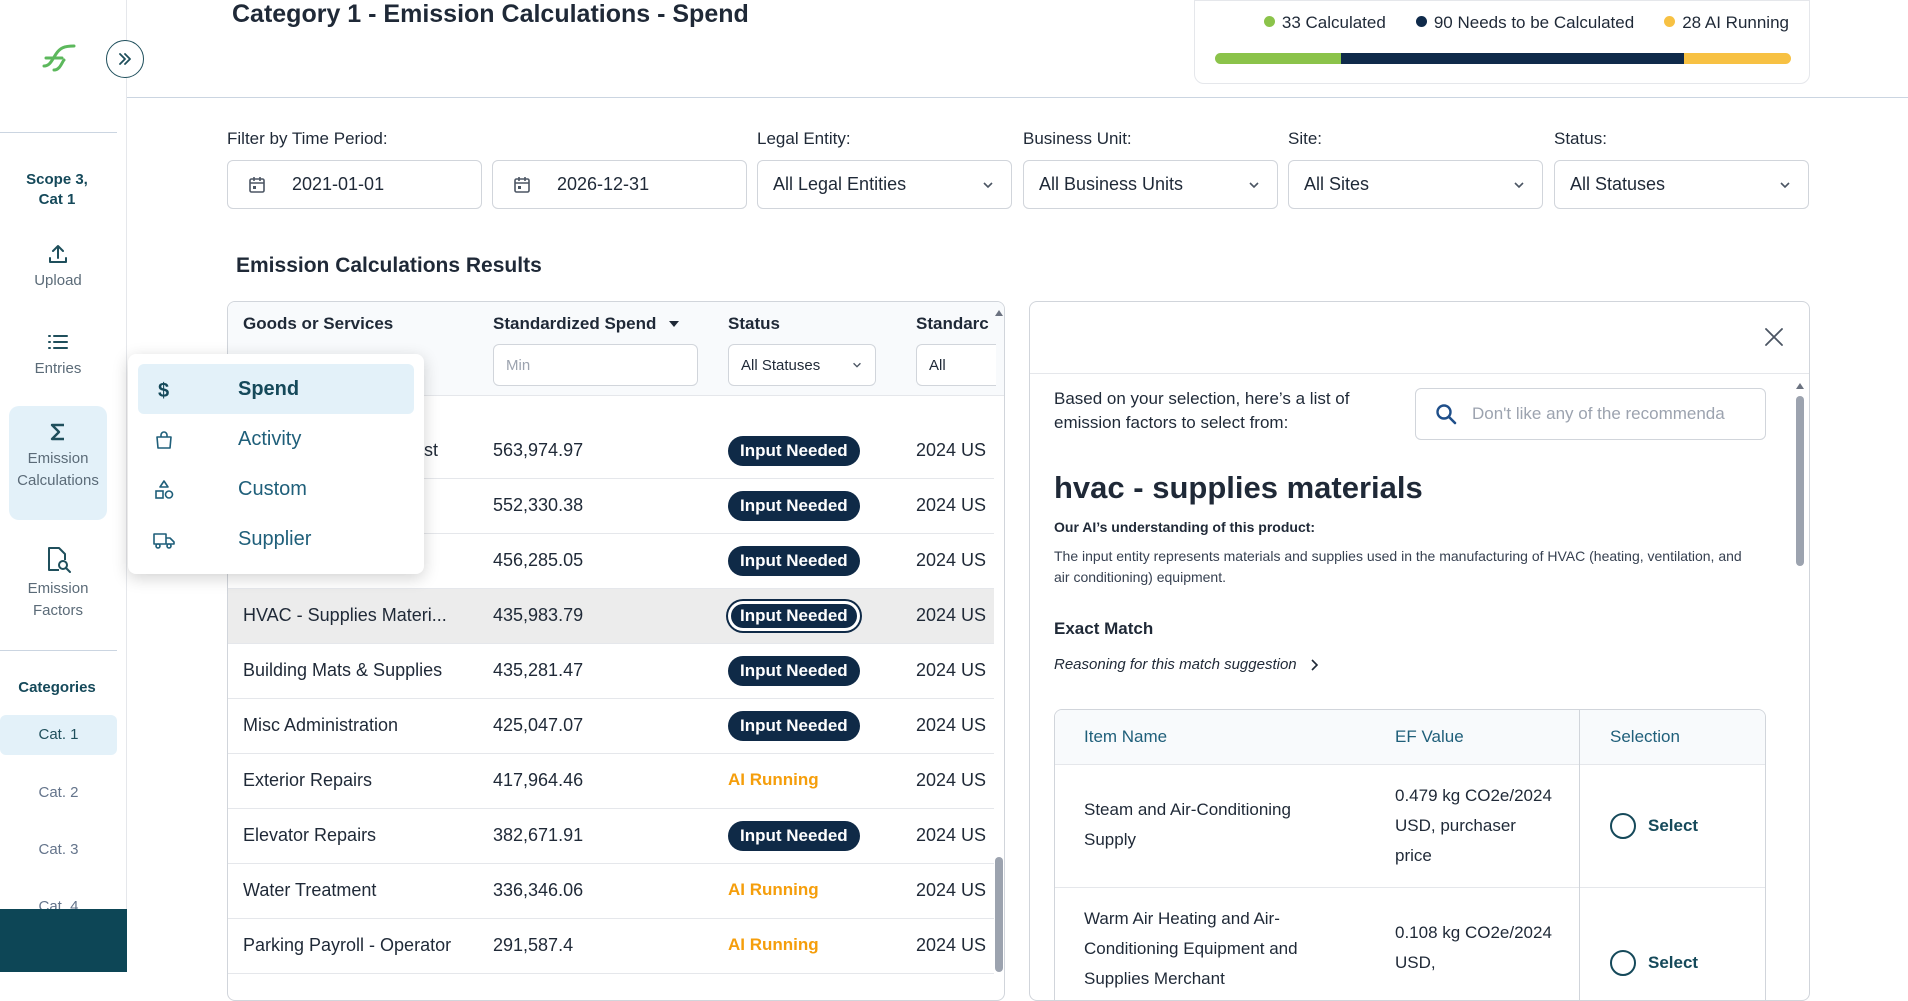  I want to click on factor-search-input: Don't like any of the recommenda, so click(1590, 414).